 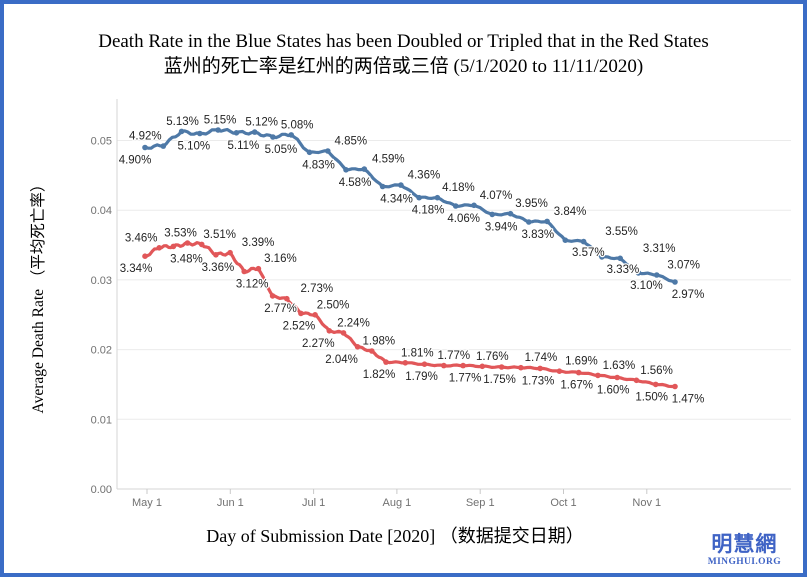 What do you see at coordinates (141, 238) in the screenshot?
I see `red-states-data-label: 3.46%` at bounding box center [141, 238].